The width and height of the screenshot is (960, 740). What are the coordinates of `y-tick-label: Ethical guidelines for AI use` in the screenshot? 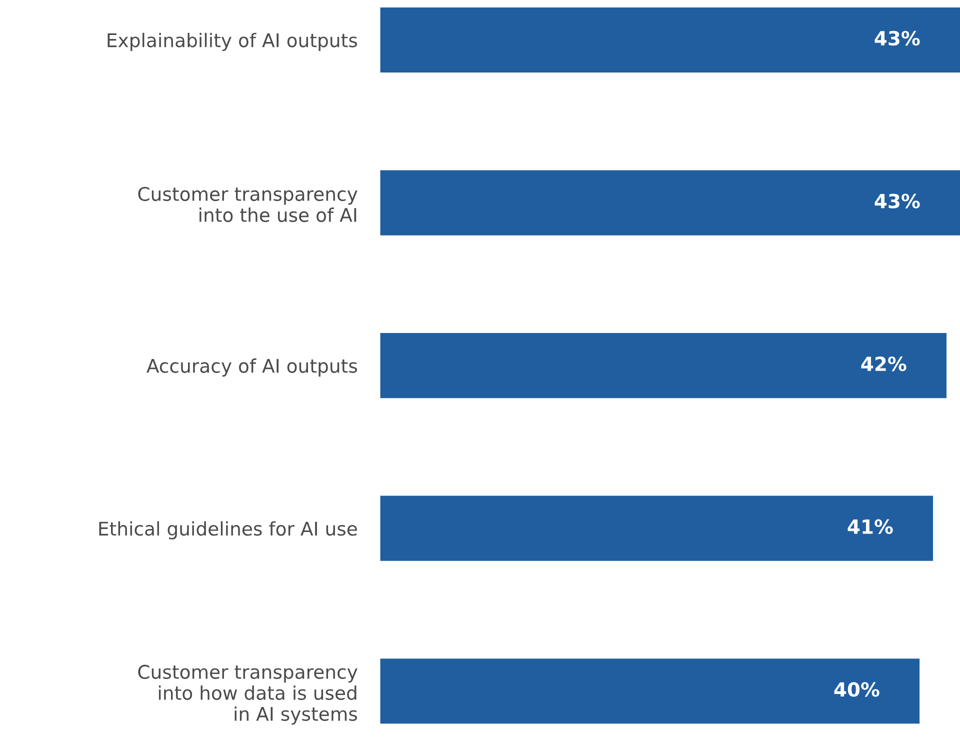 It's located at (228, 530).